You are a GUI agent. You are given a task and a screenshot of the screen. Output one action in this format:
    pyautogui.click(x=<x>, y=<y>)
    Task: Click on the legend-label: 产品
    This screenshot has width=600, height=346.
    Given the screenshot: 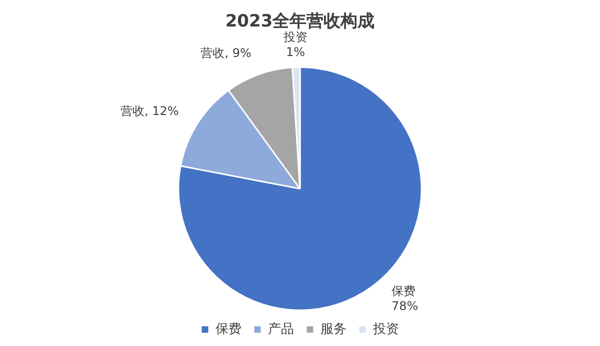 What is the action you would take?
    pyautogui.click(x=281, y=329)
    